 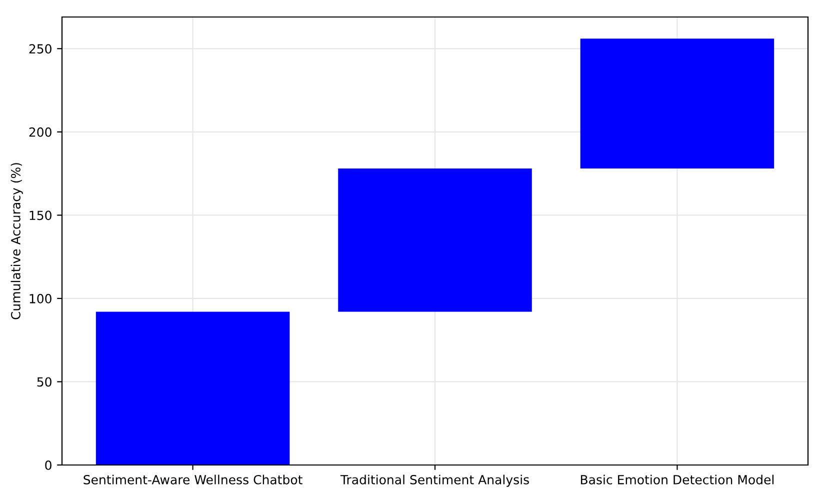 What do you see at coordinates (48, 465) in the screenshot?
I see `y-tick-label: 0` at bounding box center [48, 465].